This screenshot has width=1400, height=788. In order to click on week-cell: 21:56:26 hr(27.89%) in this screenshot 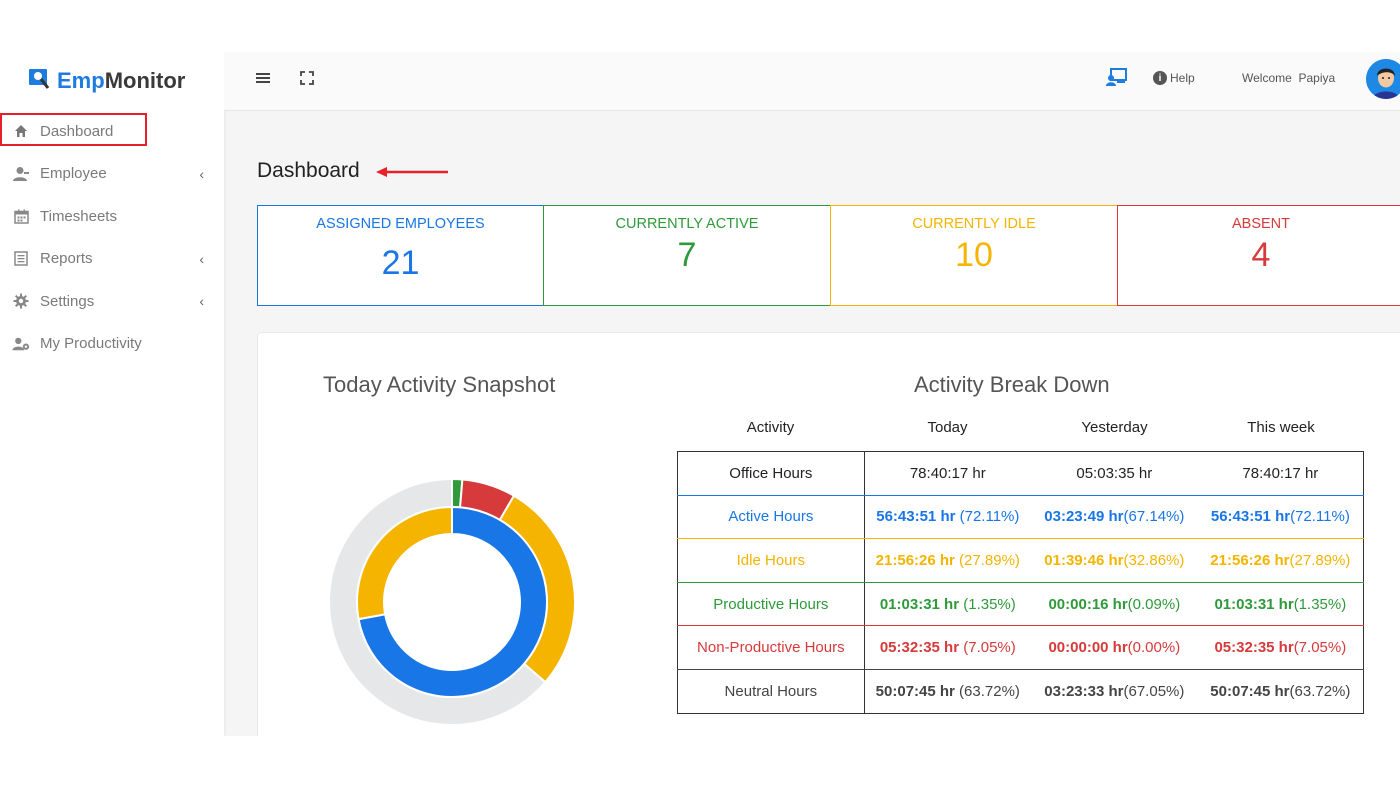, I will do `click(1280, 560)`.